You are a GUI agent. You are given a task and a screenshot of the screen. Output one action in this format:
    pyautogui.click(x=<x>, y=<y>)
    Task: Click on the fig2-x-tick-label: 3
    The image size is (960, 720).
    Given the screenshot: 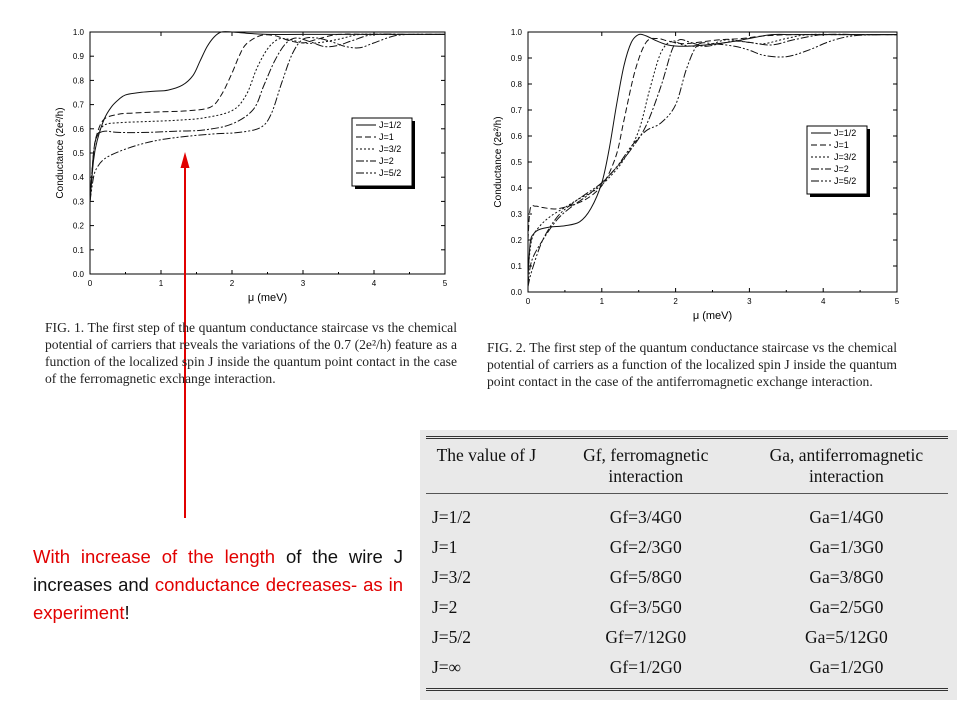 What is the action you would take?
    pyautogui.click(x=749, y=301)
    